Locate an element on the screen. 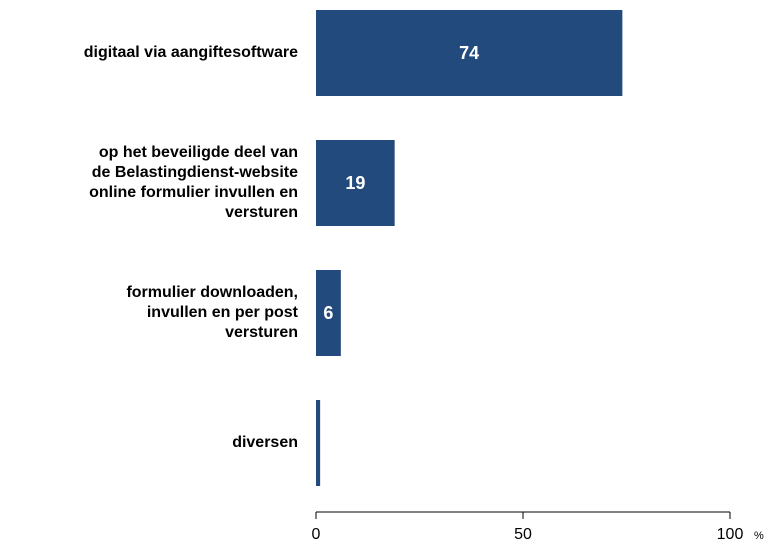  category-label: diversen is located at coordinates (265, 442).